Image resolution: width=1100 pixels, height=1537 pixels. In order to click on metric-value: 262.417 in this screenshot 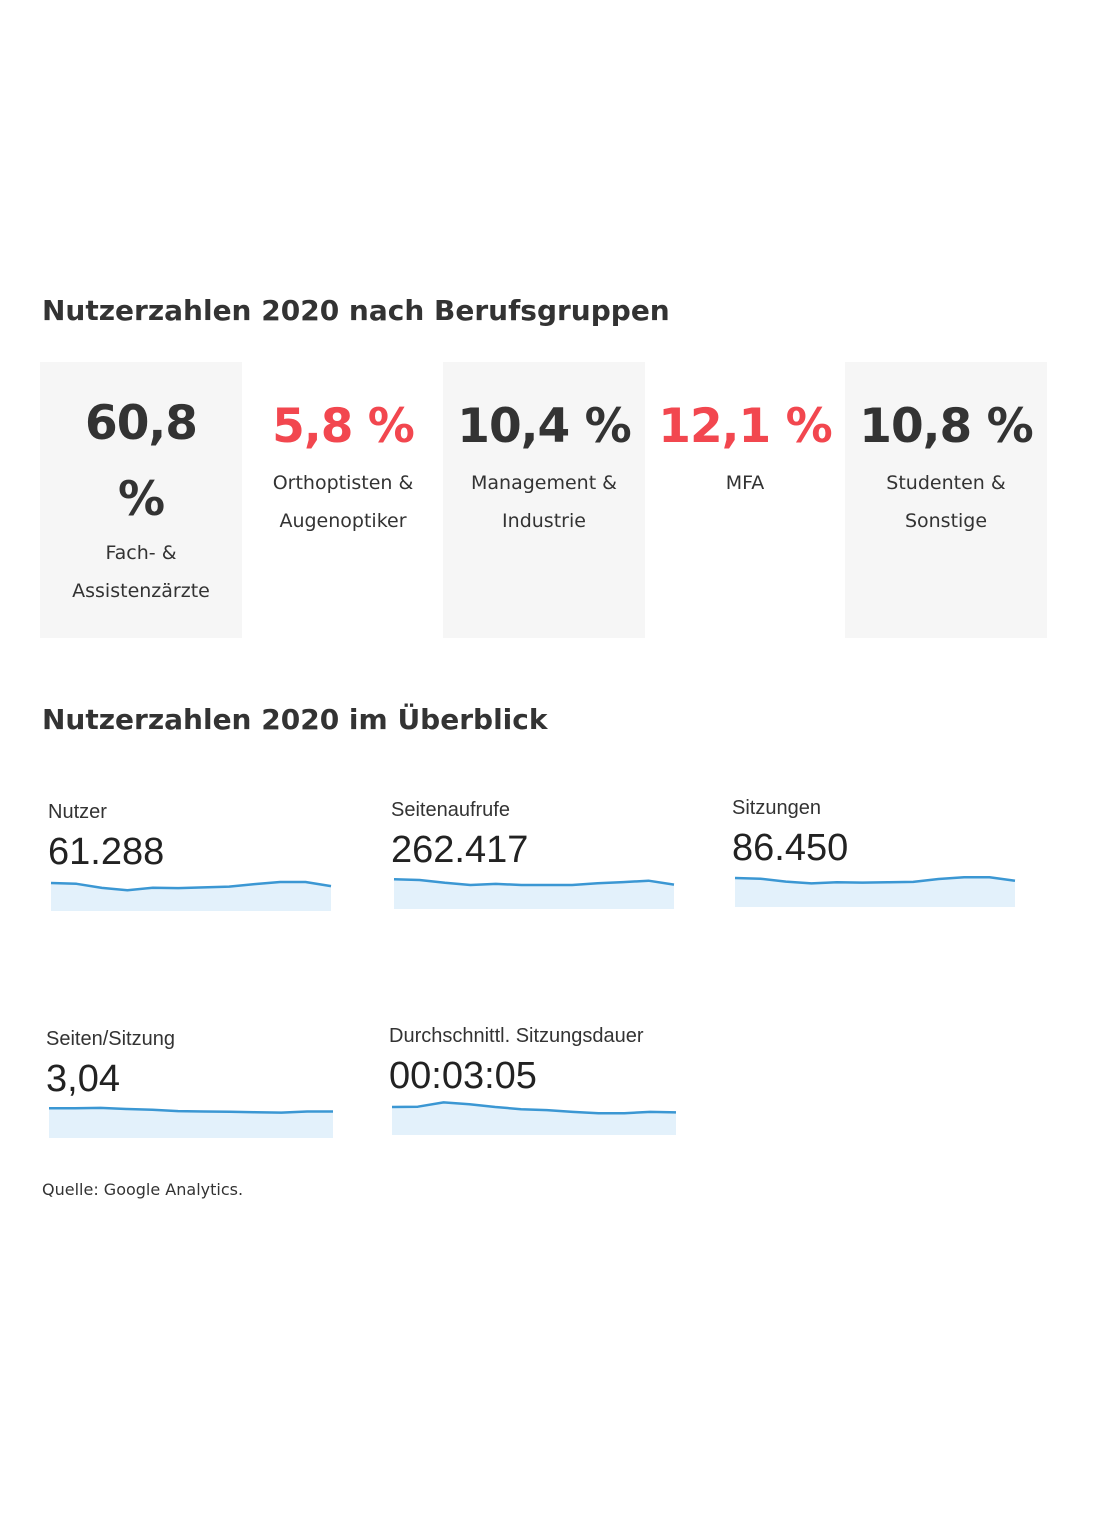, I will do `click(460, 850)`.